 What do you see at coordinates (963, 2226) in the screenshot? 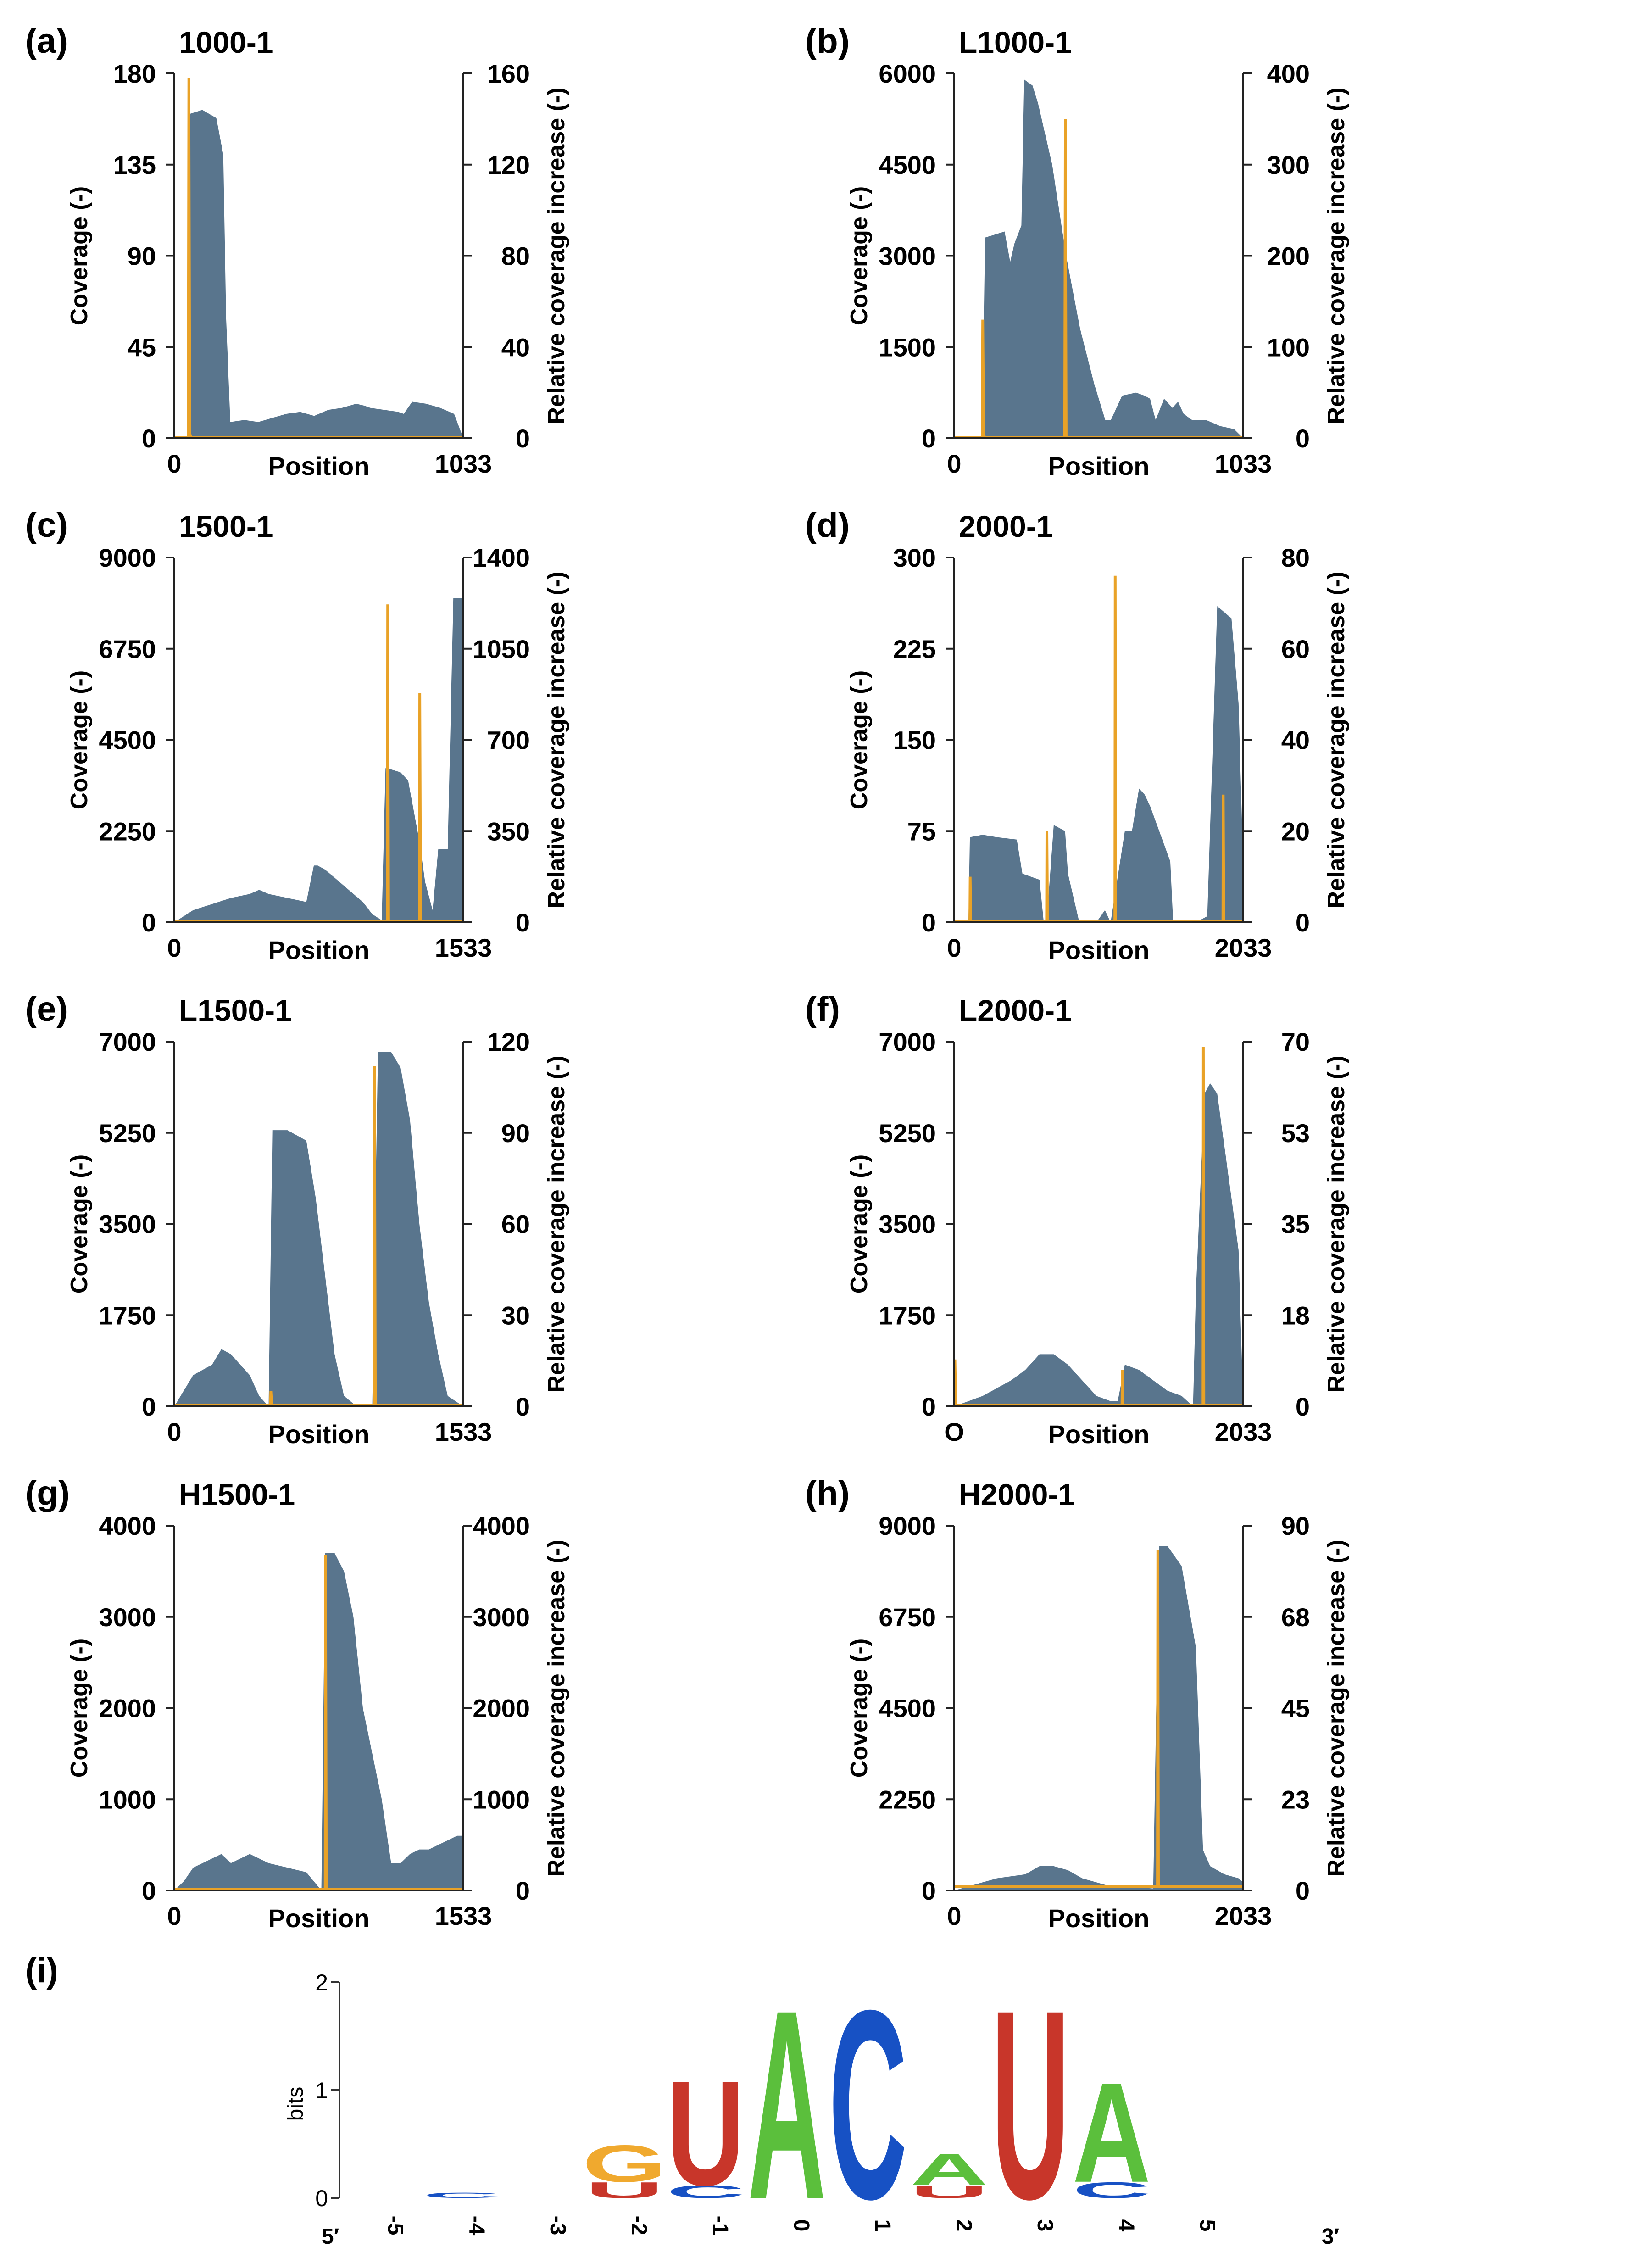
I see `logo-x-tick-label: 2` at bounding box center [963, 2226].